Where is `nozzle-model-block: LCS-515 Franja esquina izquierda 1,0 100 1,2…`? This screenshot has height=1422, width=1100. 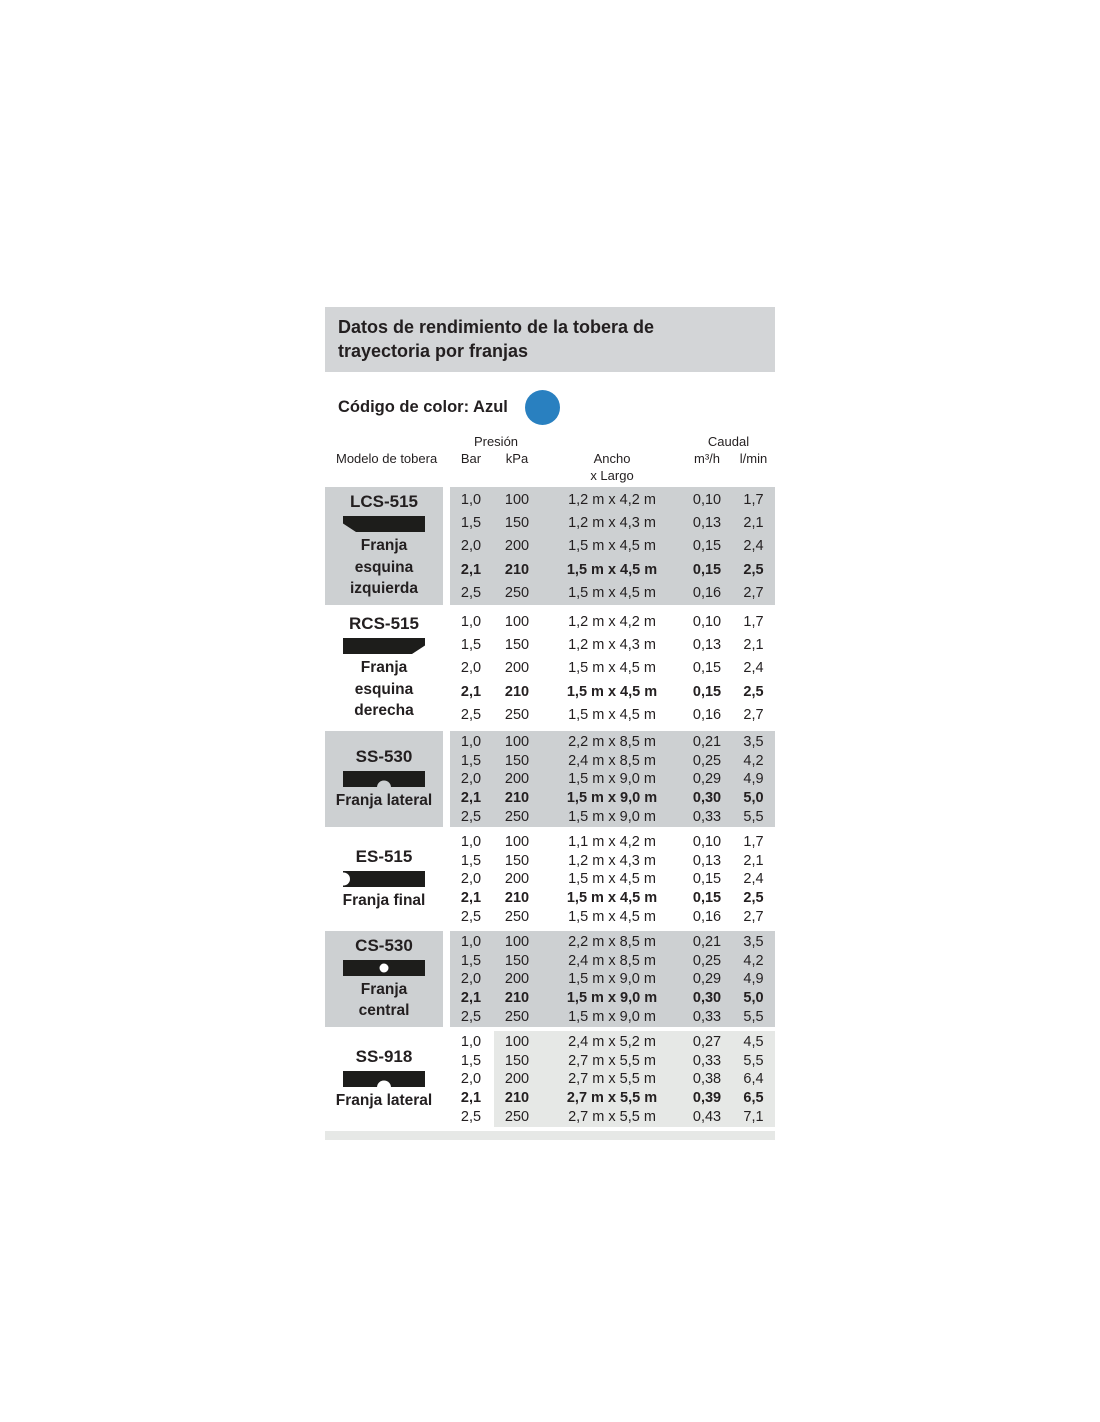 nozzle-model-block: LCS-515 Franja esquina izquierda 1,0 100 1,2… is located at coordinates (550, 546).